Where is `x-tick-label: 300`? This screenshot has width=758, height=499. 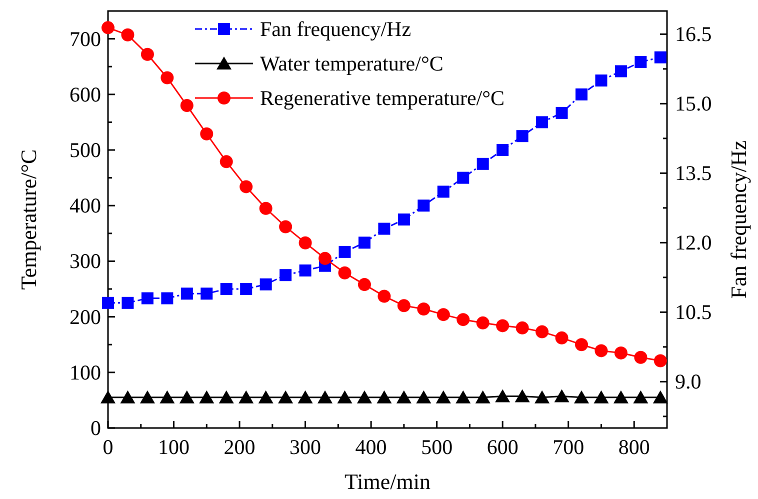 x-tick-label: 300 is located at coordinates (306, 447).